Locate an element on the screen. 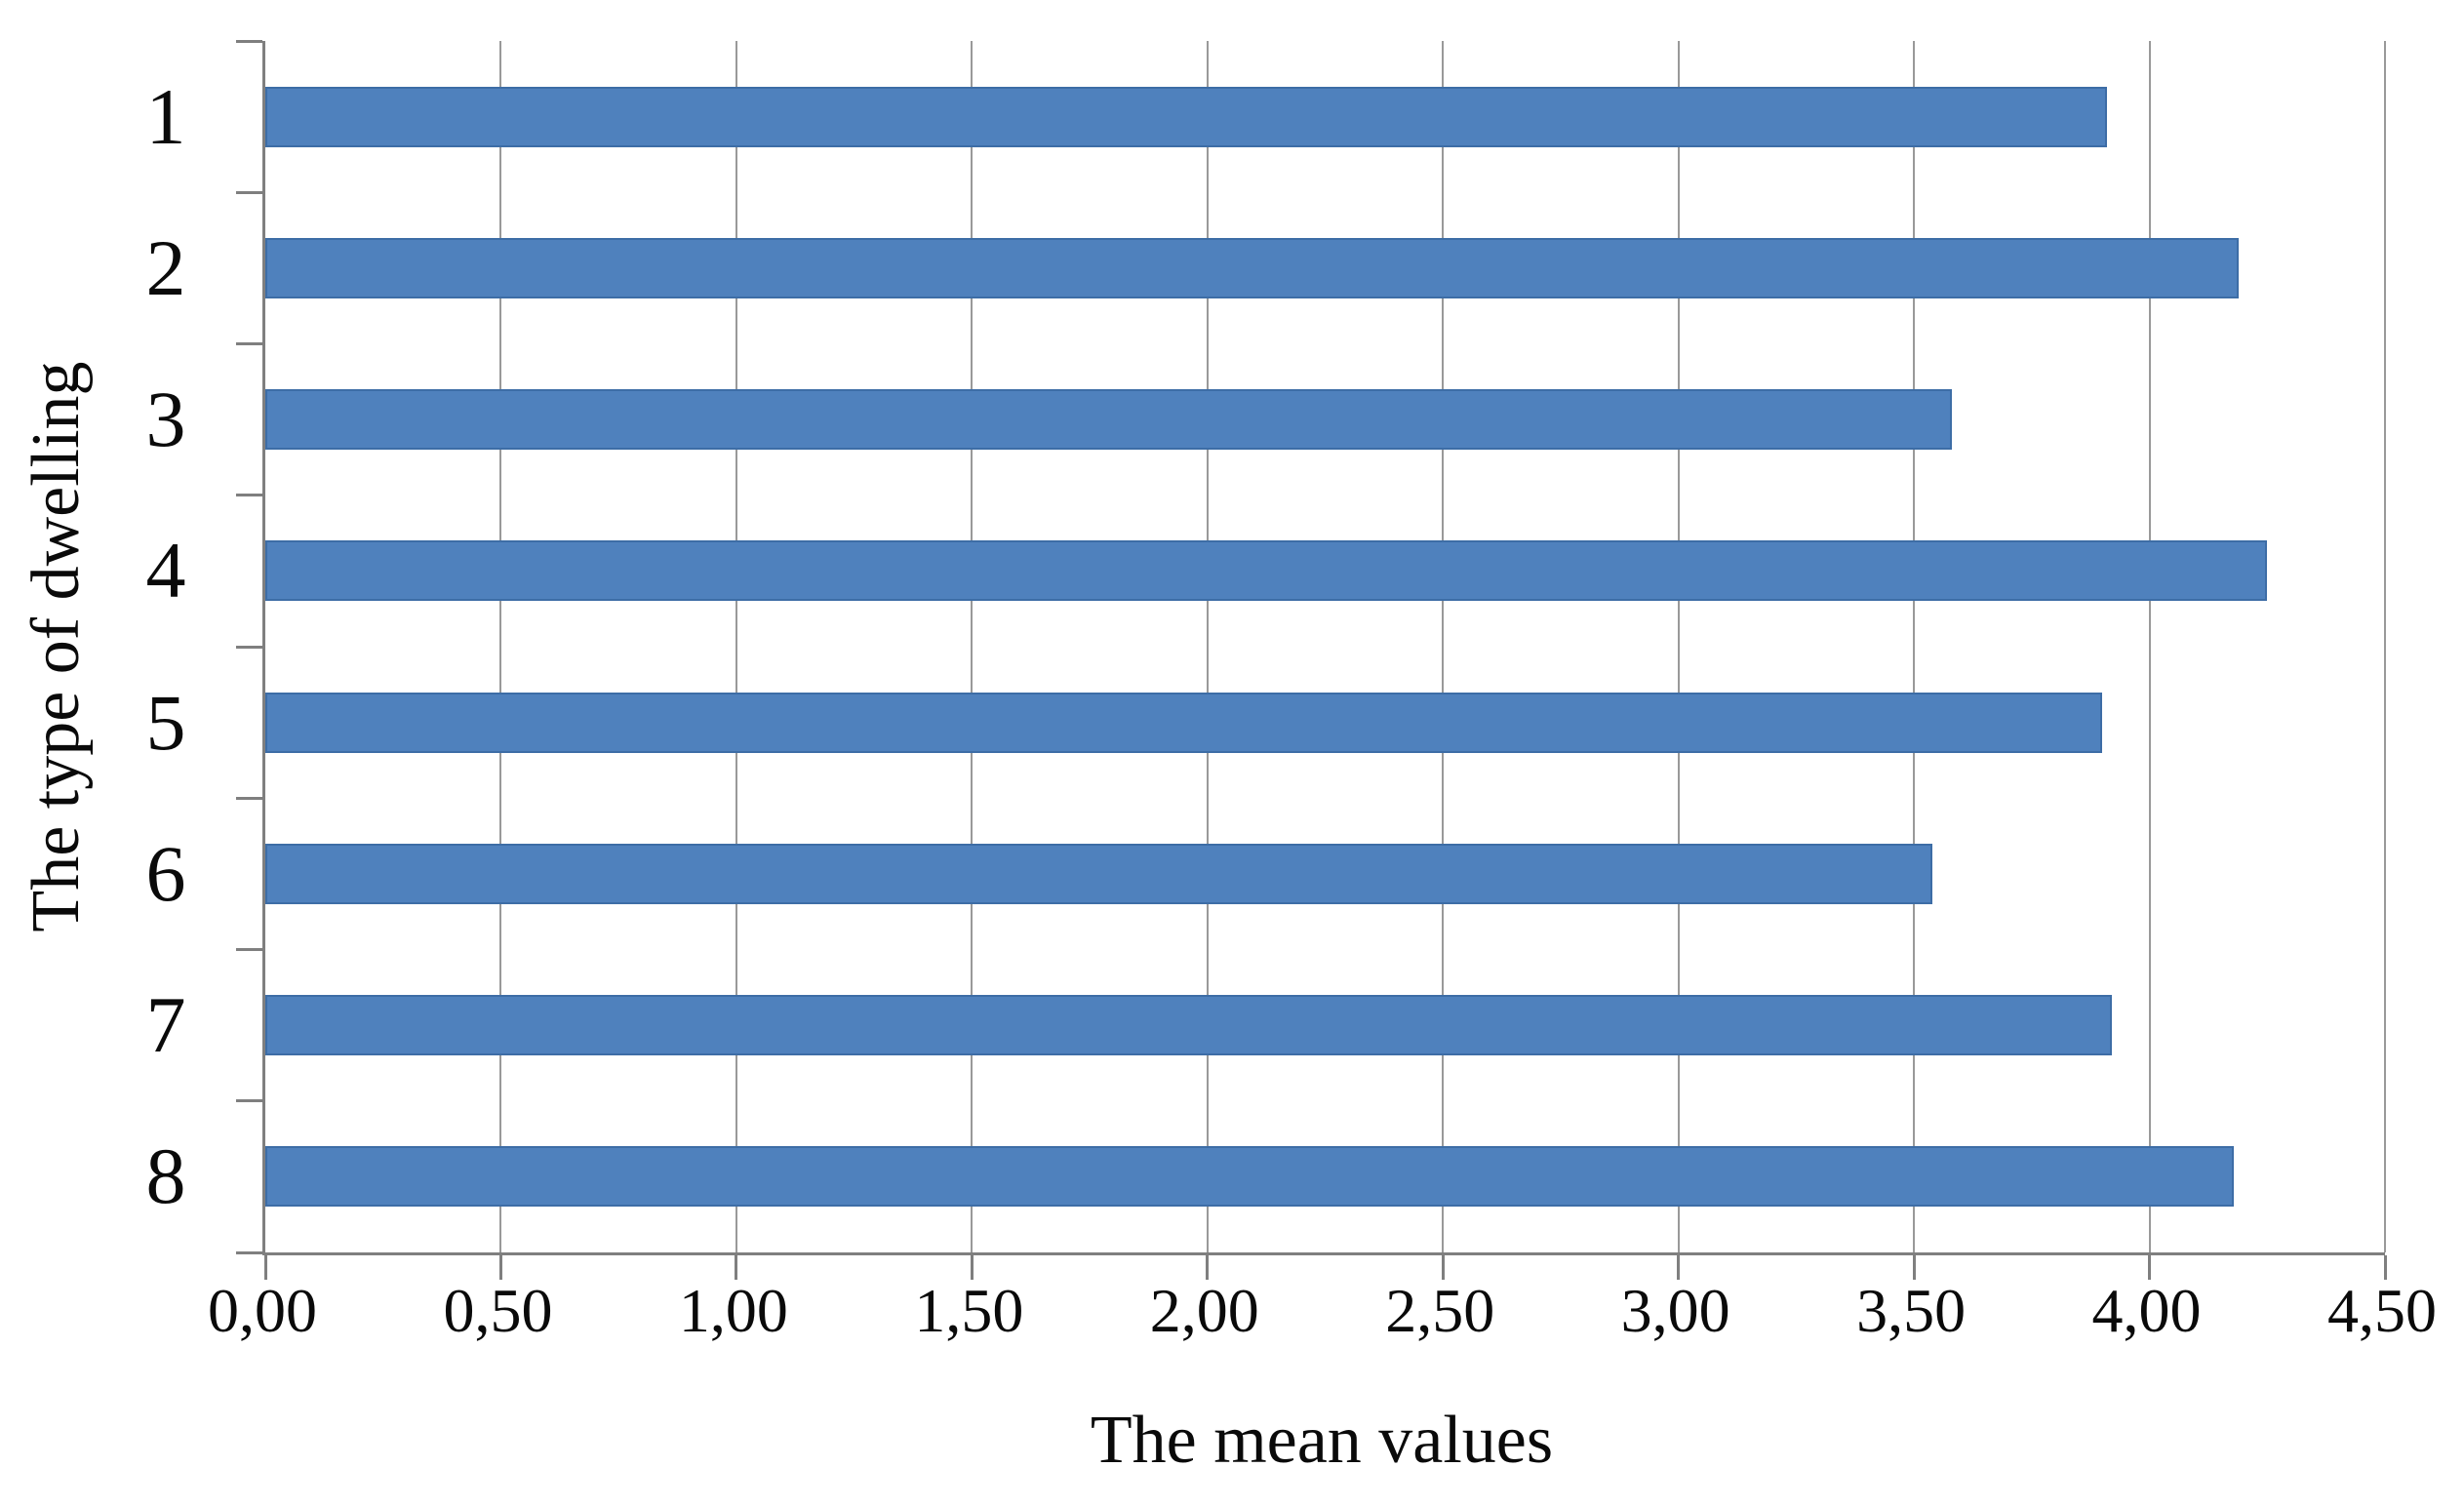  x-tick-label: 3,50 is located at coordinates (1911, 1311).